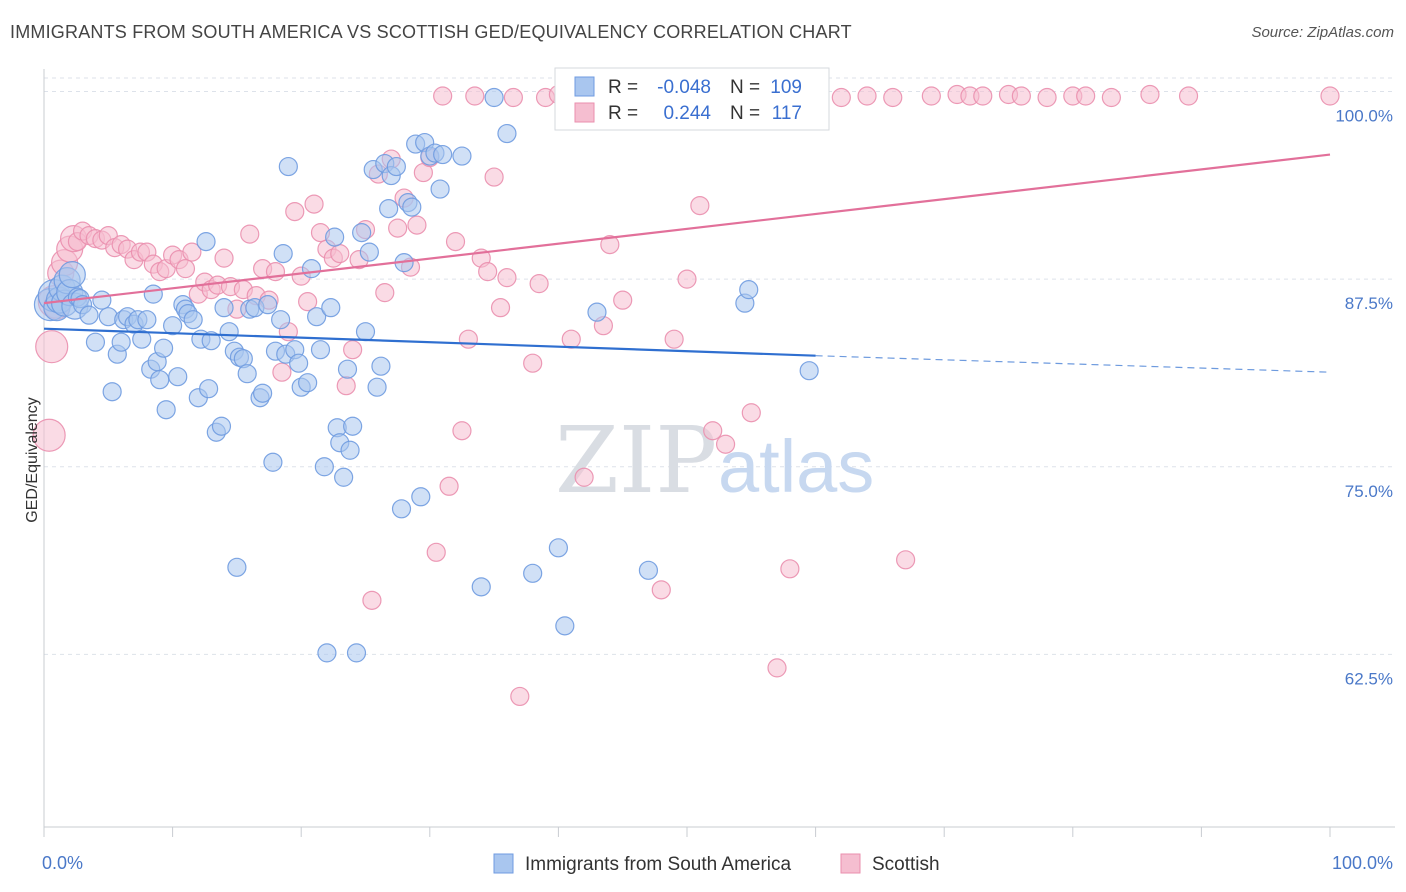 The image size is (1406, 892). What do you see at coordinates (584, 112) in the screenshot?
I see `stats-pink-swatch` at bounding box center [584, 112].